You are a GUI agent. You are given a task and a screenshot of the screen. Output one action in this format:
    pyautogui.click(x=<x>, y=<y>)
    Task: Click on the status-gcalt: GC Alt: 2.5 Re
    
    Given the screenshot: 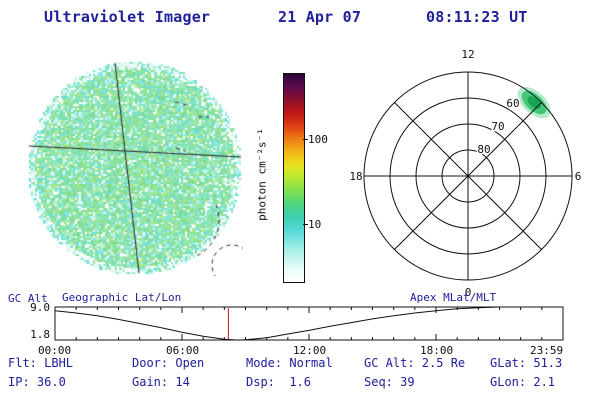 What is the action you would take?
    pyautogui.click(x=415, y=363)
    